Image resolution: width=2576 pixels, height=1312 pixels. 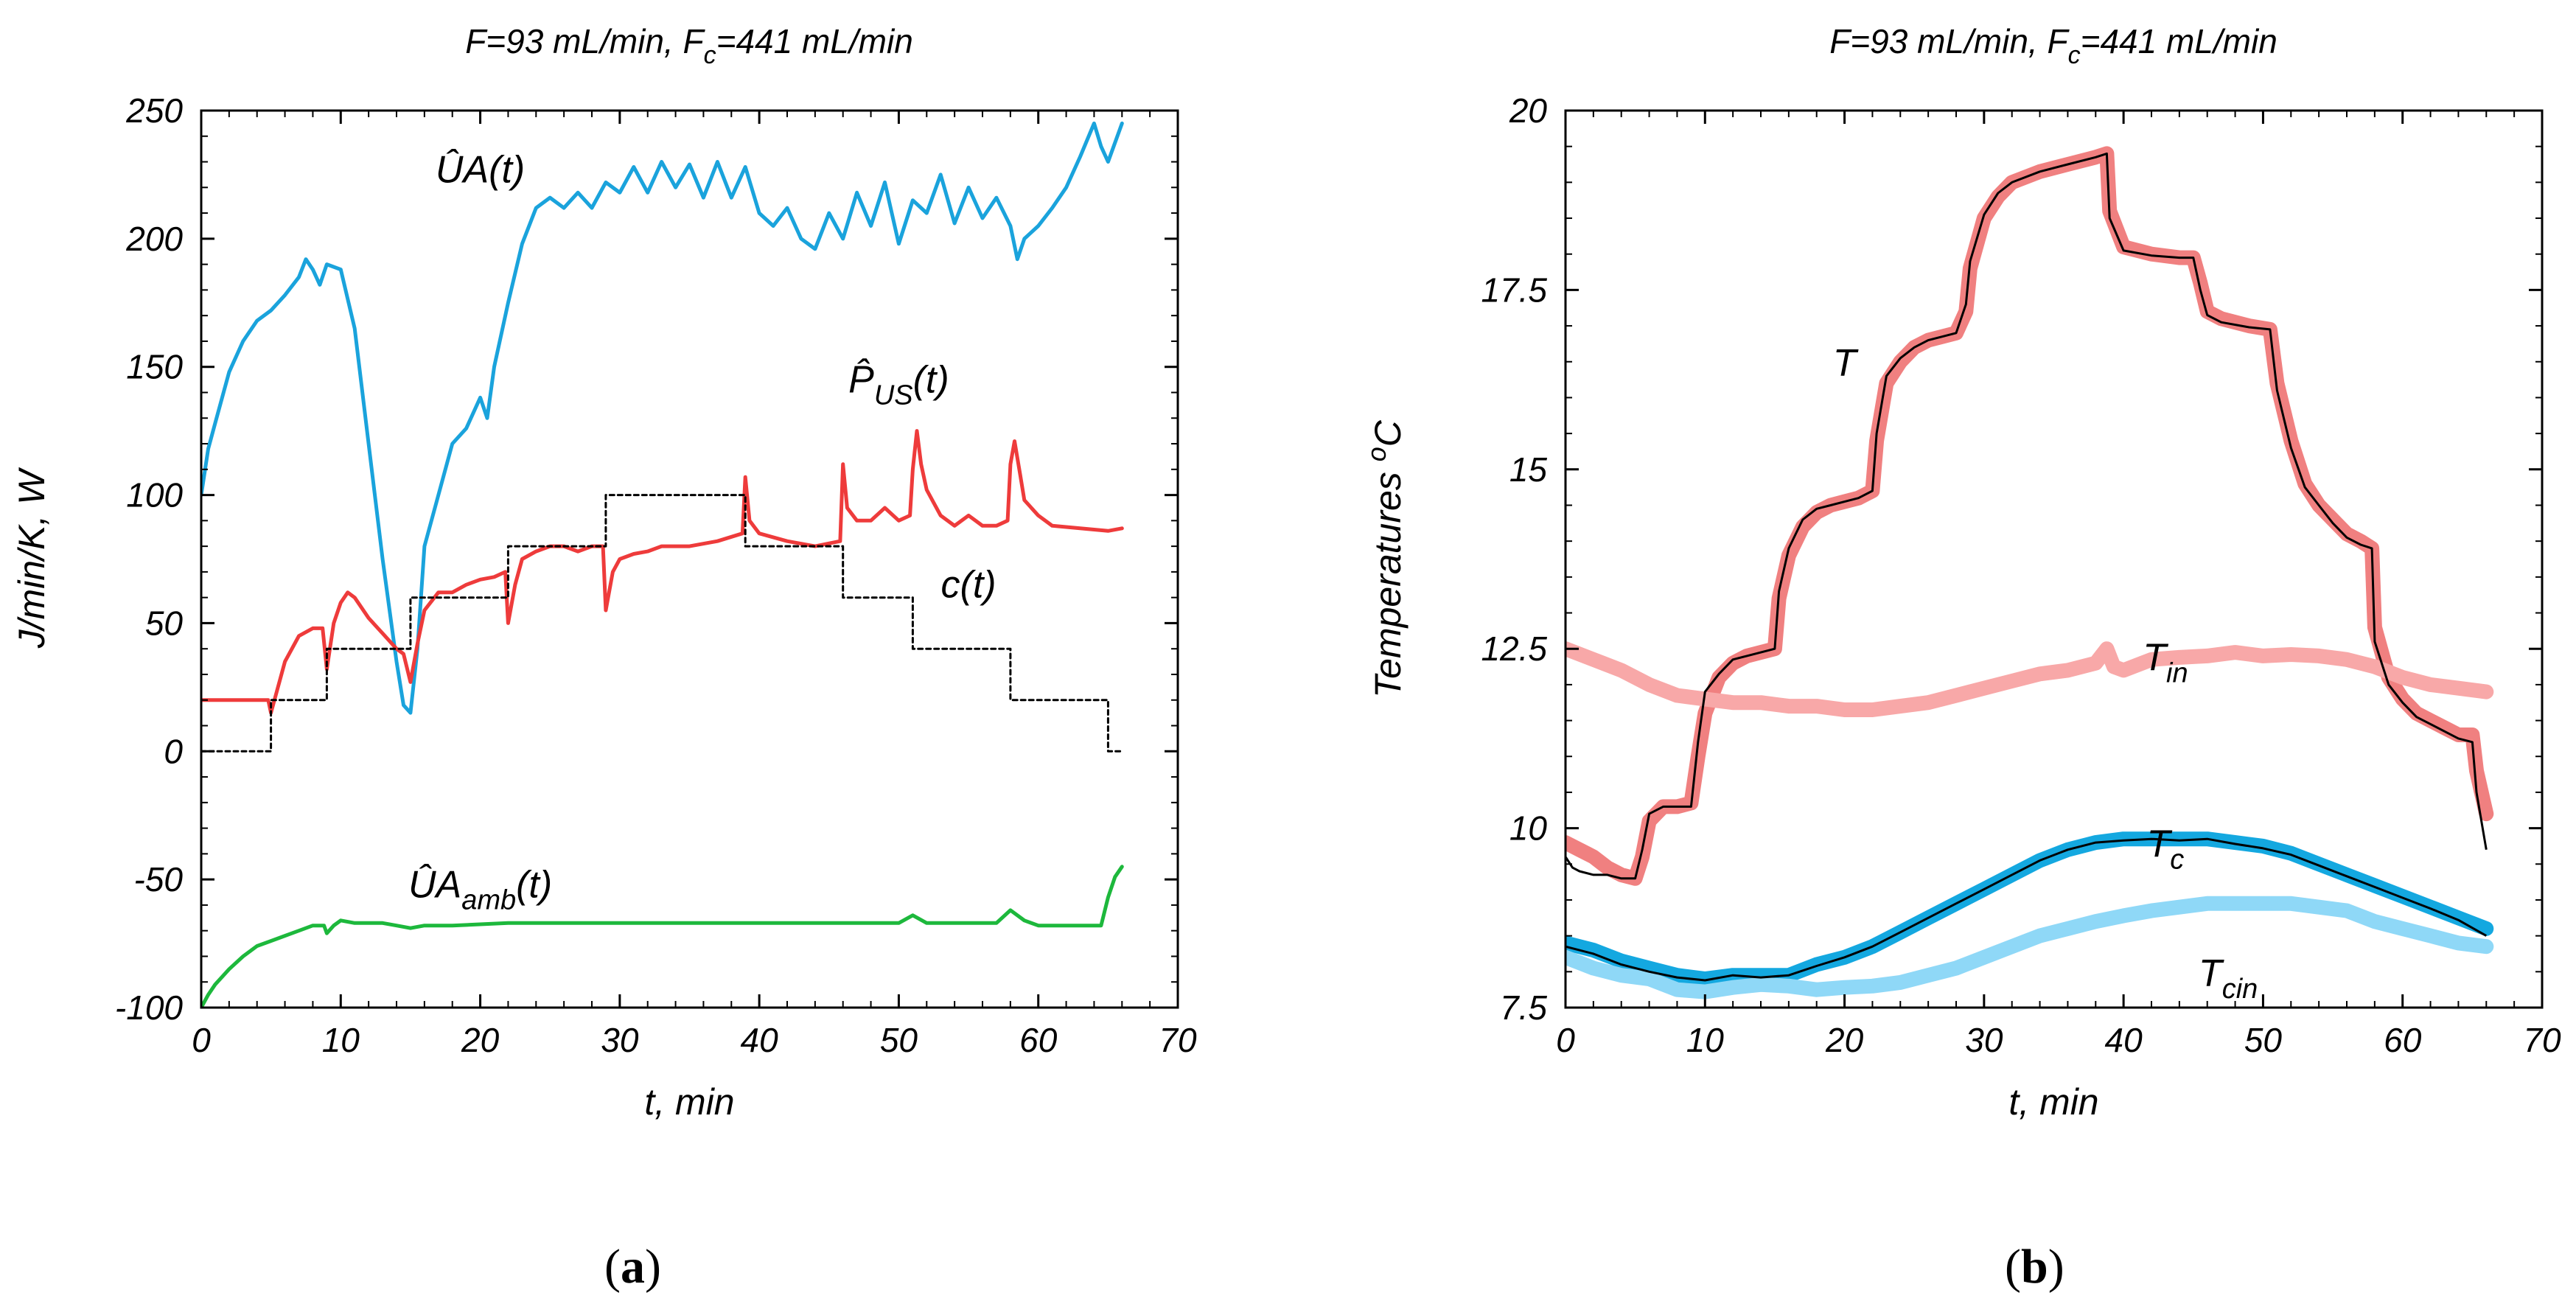 I want to click on series-label-aambt: ÛAamb(t), so click(x=480, y=889).